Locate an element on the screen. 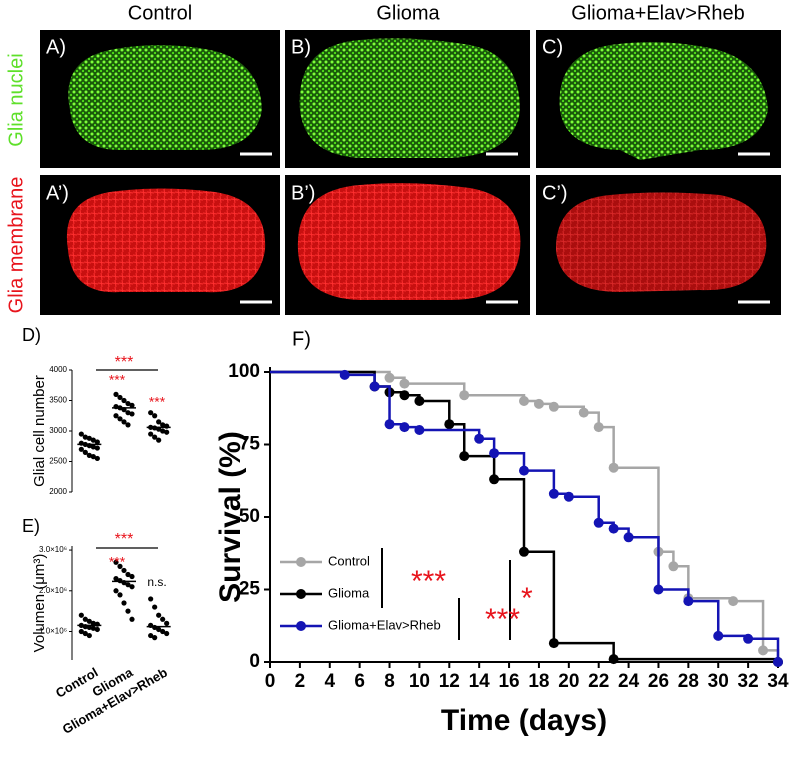  x-tick-label: 20 is located at coordinates (568, 681).